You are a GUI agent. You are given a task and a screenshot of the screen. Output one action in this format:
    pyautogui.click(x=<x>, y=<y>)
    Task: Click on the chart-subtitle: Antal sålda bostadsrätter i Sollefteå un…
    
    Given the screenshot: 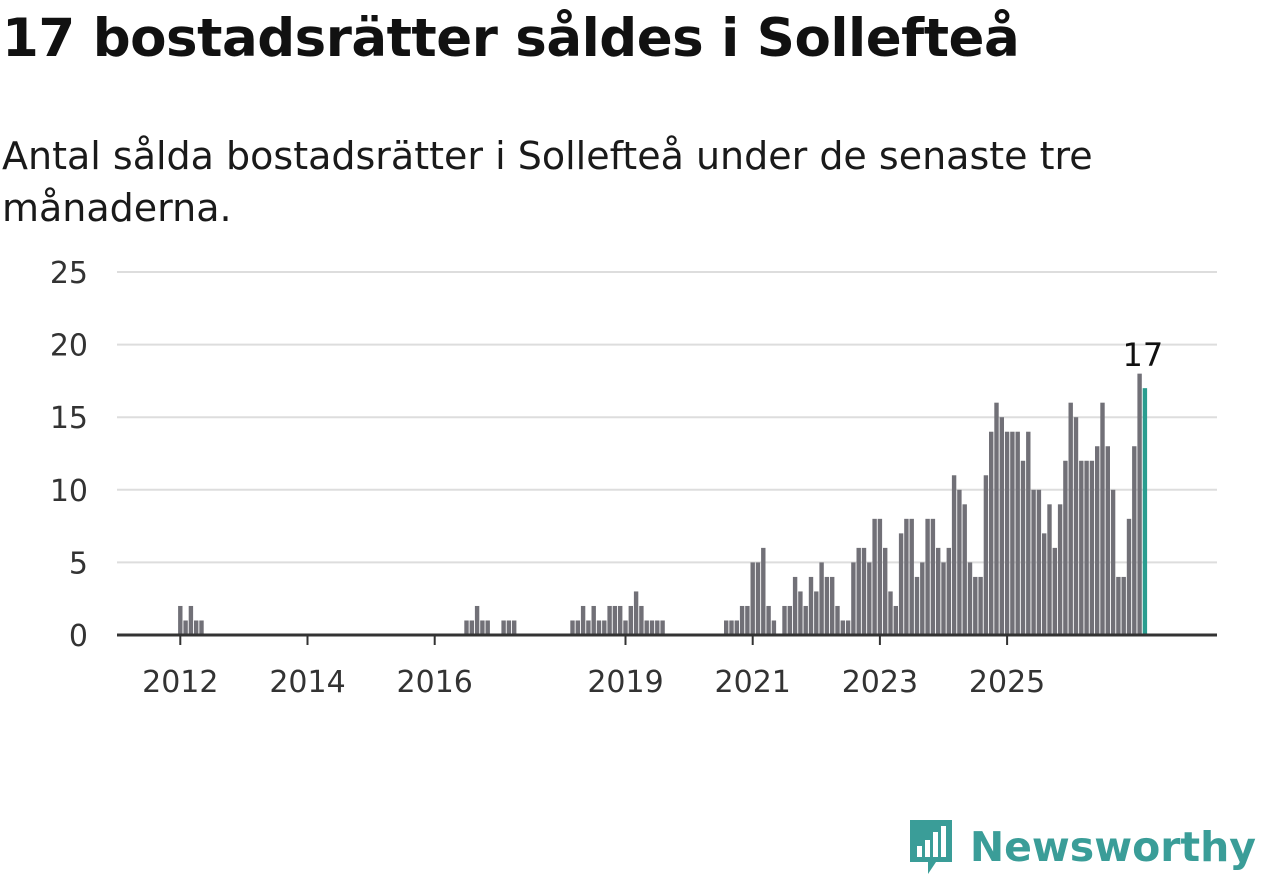 What is the action you would take?
    pyautogui.click(x=547, y=182)
    